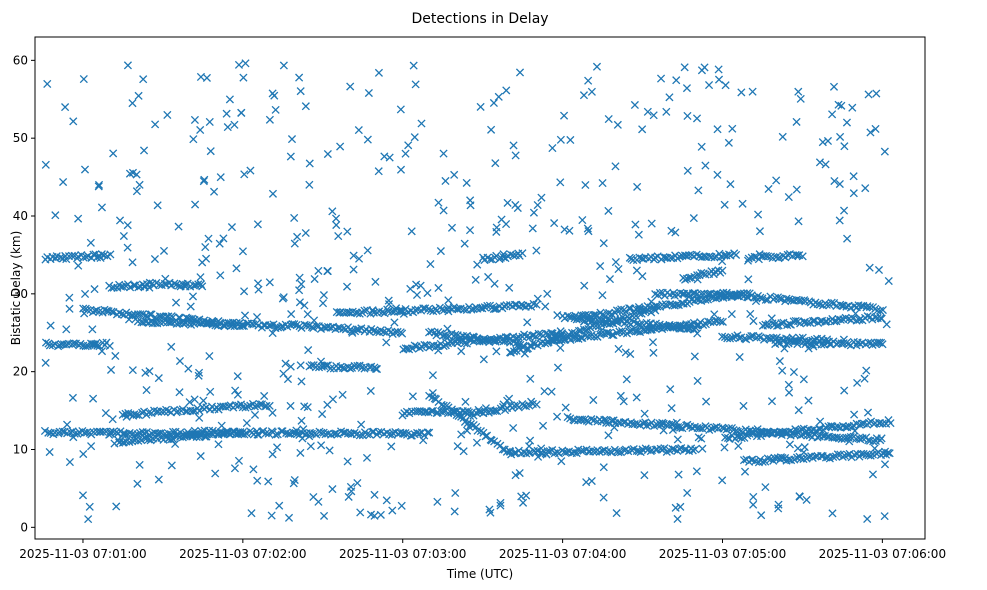 The image size is (987, 590). Describe the element at coordinates (402, 554) in the screenshot. I see `x-tick-label: 2025-11-03 07:03:00` at that location.